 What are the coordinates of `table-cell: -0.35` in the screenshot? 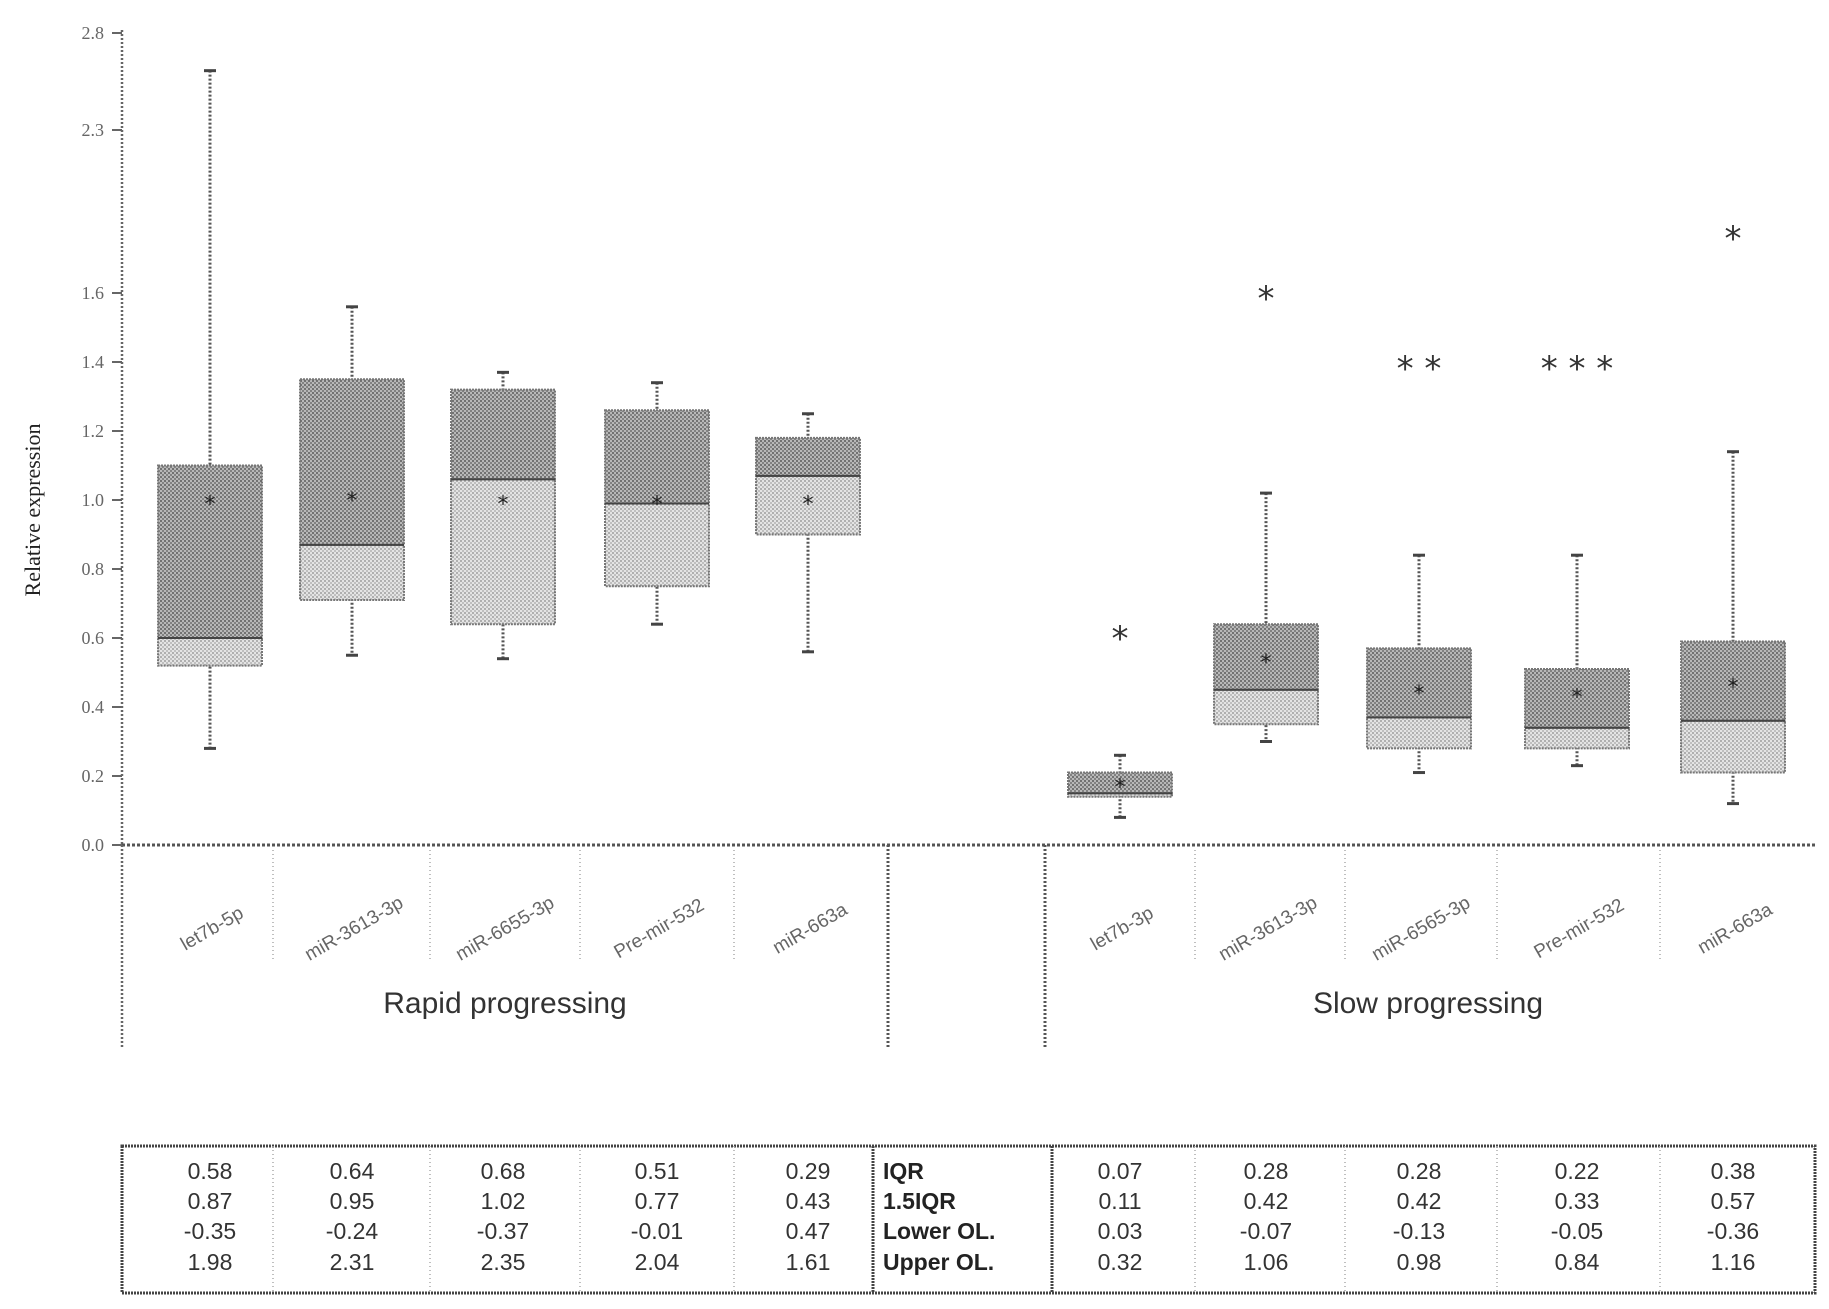 It's located at (210, 1231).